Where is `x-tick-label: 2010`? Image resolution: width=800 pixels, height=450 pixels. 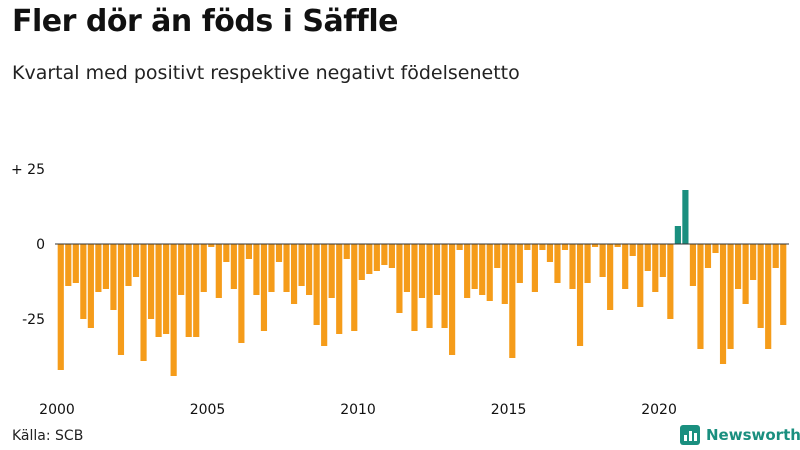
x-tick-label: 2010 is located at coordinates (358, 410).